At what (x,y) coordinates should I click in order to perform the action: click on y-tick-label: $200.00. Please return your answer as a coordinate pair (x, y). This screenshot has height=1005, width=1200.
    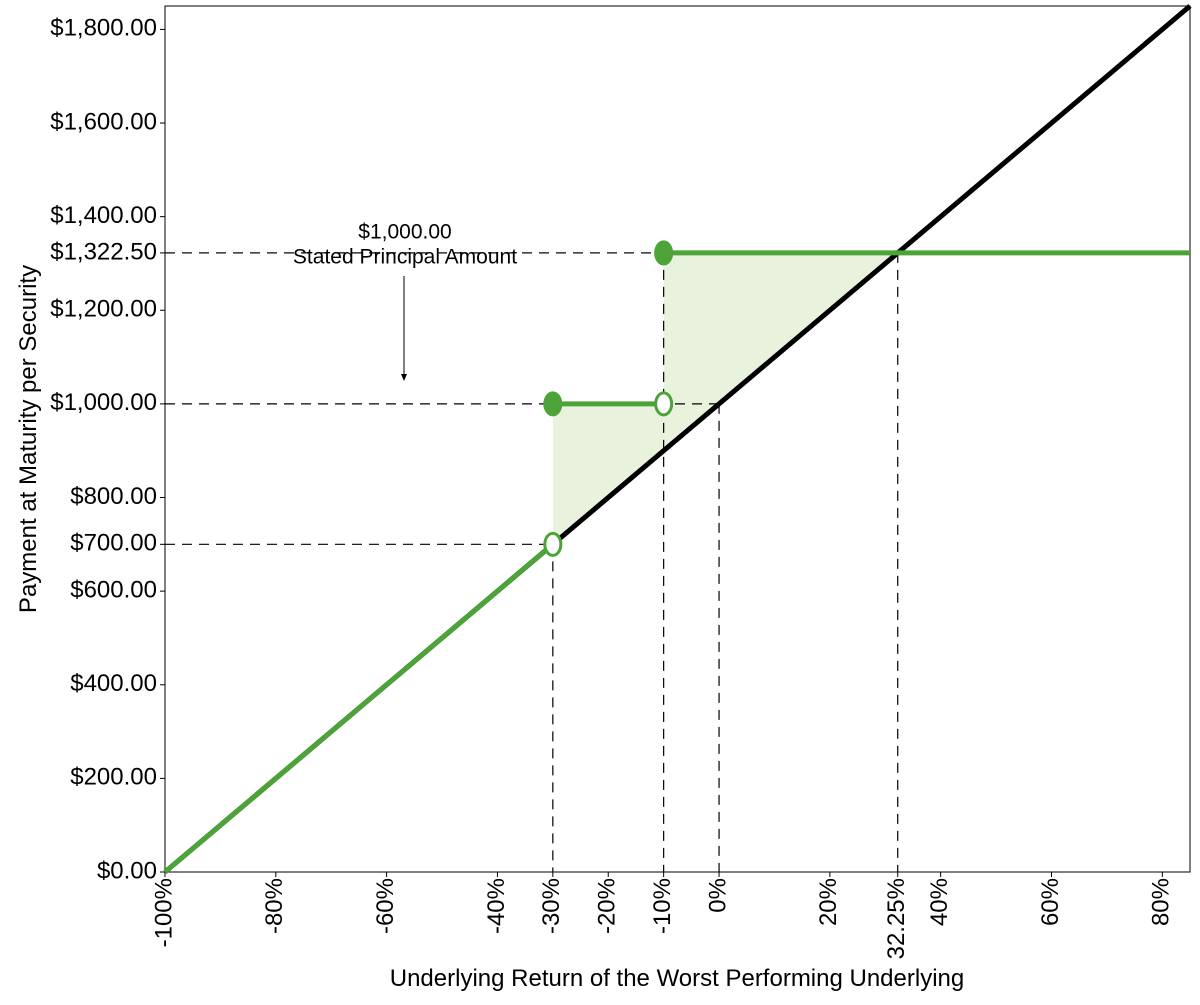
    Looking at the image, I should click on (113, 777).